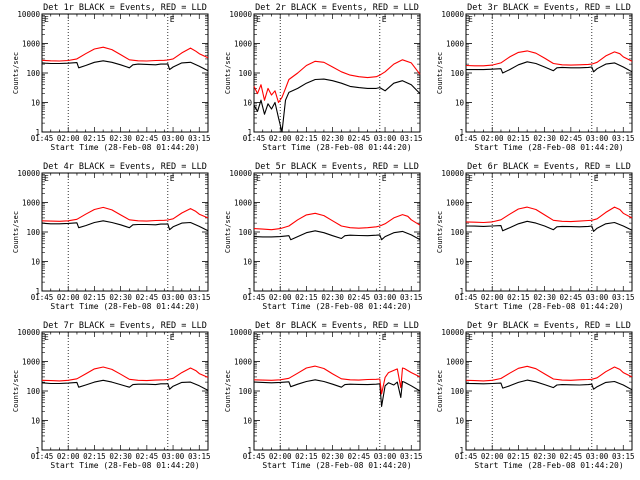  Describe the element at coordinates (460, 262) in the screenshot. I see `y-tick-label: 10` at that location.